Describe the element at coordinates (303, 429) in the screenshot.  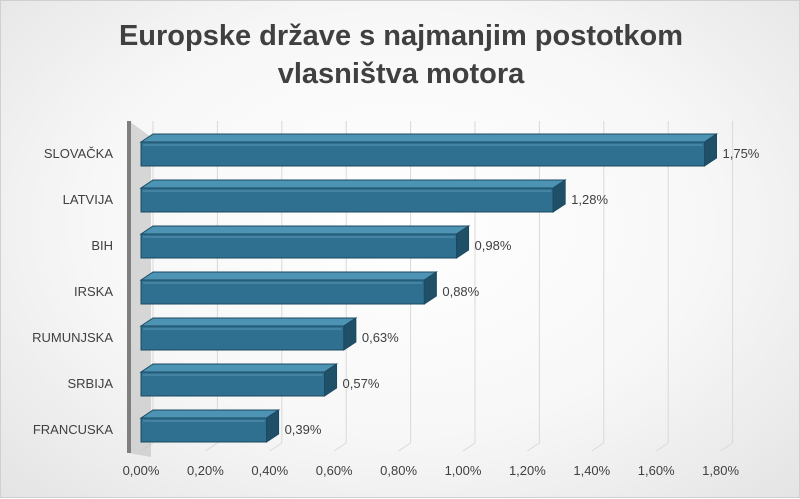
I see `data-label: 0,39%` at that location.